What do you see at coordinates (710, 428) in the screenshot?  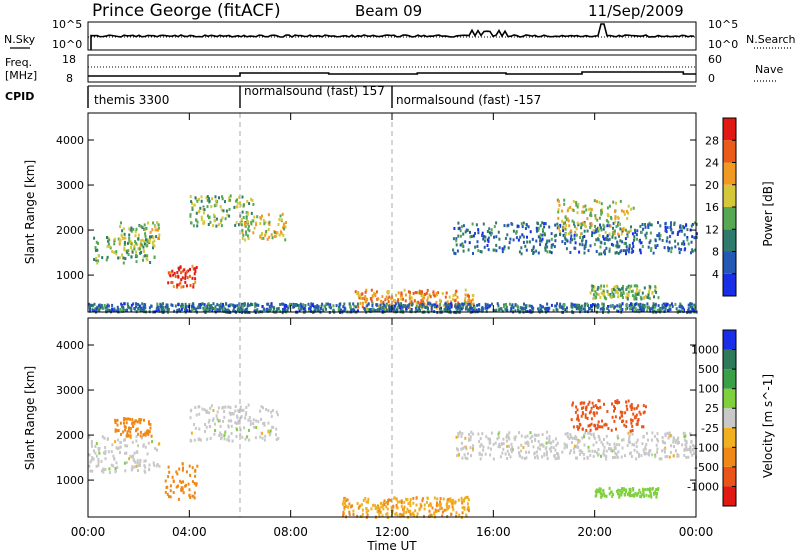 I see `velocity-colorbar-tick-label: -25` at bounding box center [710, 428].